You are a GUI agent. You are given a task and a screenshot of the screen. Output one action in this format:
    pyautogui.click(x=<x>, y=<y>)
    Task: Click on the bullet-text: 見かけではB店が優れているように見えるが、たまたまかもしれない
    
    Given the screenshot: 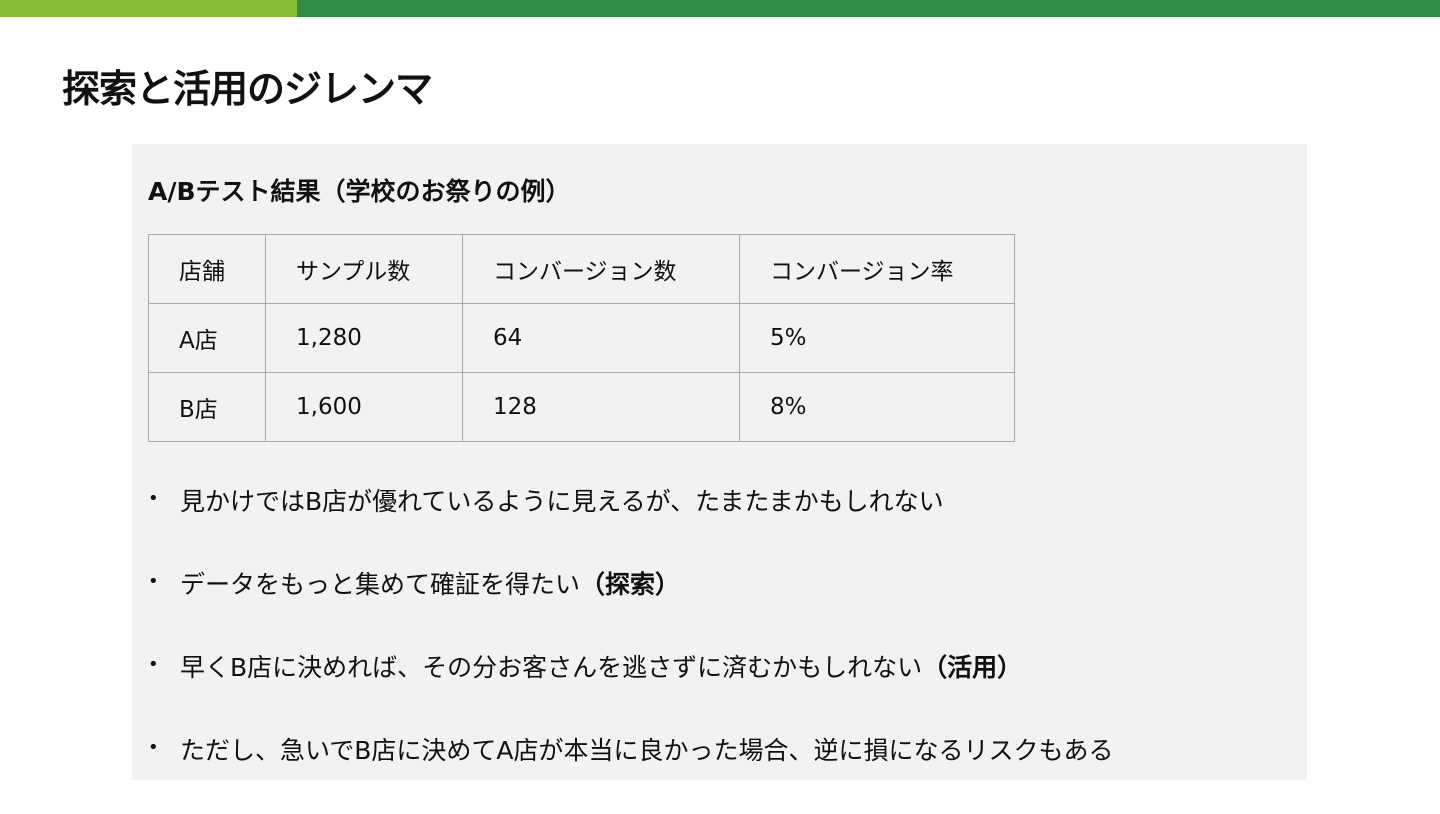 What is the action you would take?
    pyautogui.click(x=562, y=501)
    